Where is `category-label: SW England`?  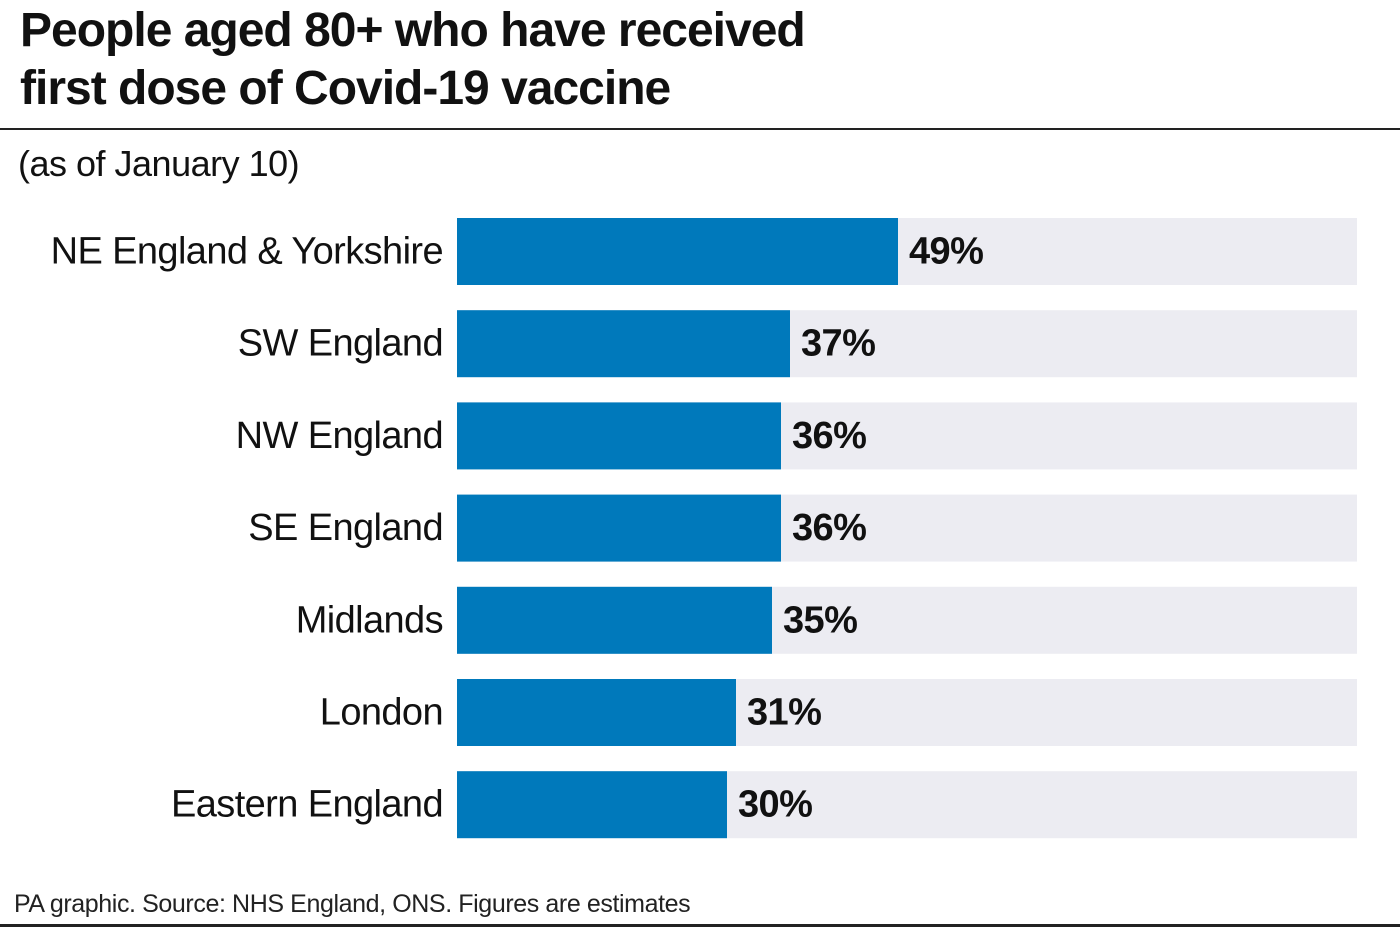 category-label: SW England is located at coordinates (340, 344).